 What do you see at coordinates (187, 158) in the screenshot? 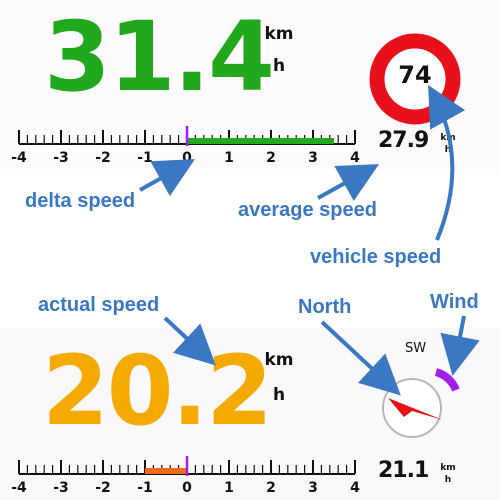
I see `top-scale-label: 0` at bounding box center [187, 158].